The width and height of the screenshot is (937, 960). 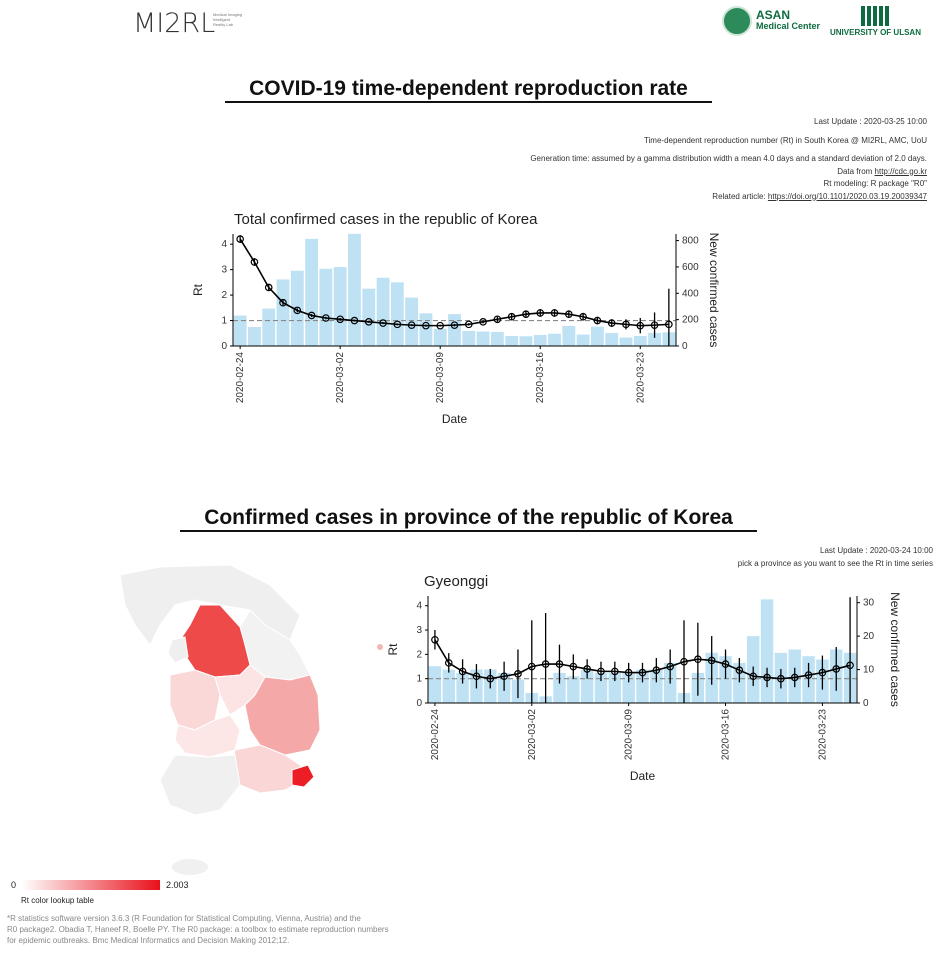 What do you see at coordinates (870, 121) in the screenshot?
I see `rt-last-update: Last Update : 2020-03-25 10:00` at bounding box center [870, 121].